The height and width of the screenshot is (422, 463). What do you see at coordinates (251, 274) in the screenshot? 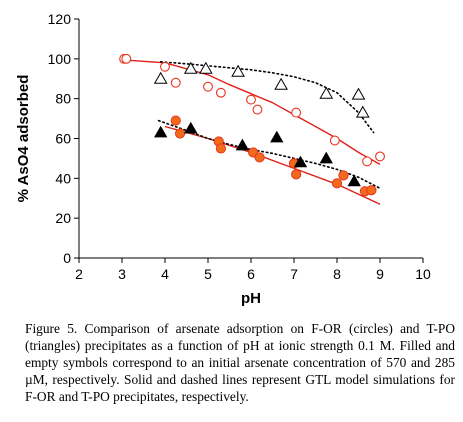
I see `x-tick-label: 6` at bounding box center [251, 274].